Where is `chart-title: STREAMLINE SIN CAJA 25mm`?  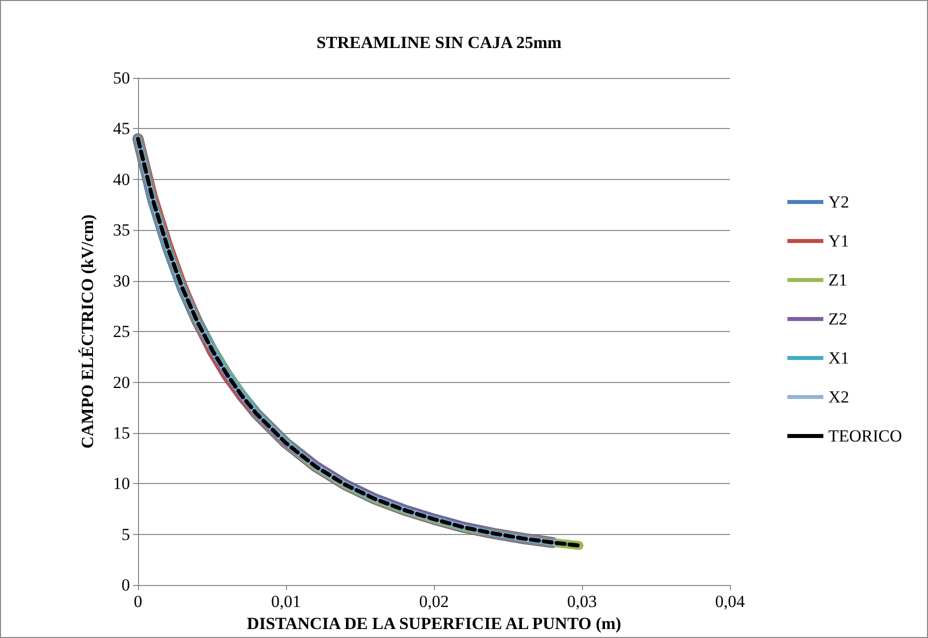 chart-title: STREAMLINE SIN CAJA 25mm is located at coordinates (439, 42).